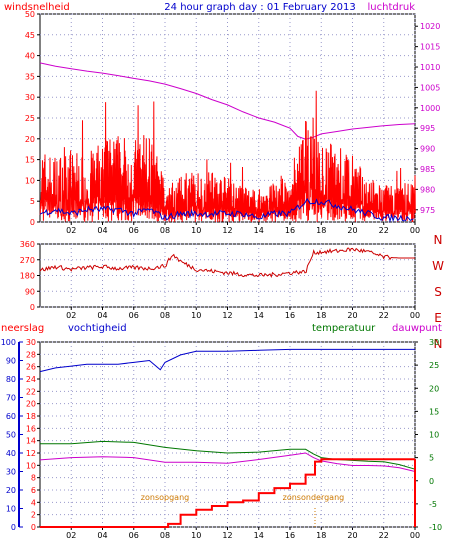 The image size is (460, 555). I want to click on rain-axis-title: neerslag, so click(22, 328).